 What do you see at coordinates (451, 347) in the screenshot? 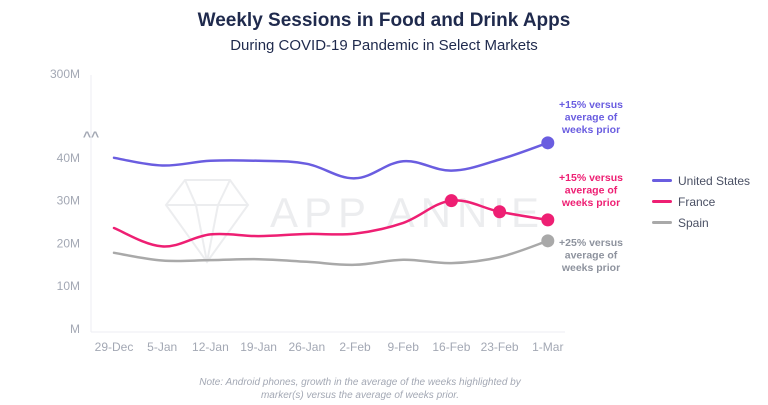
I see `x-tick-label: 16-Feb` at bounding box center [451, 347].